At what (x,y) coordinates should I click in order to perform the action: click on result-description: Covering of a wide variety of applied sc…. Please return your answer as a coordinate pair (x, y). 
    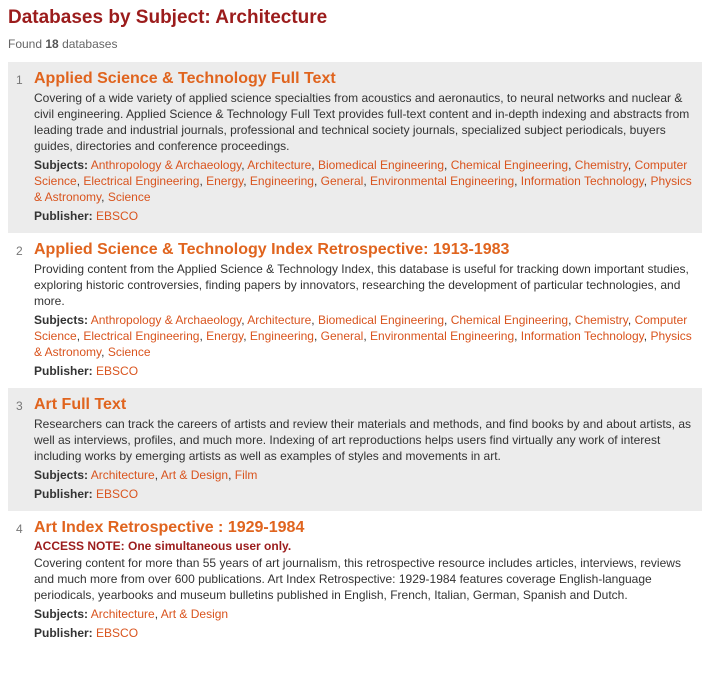
    Looking at the image, I should click on (362, 122).